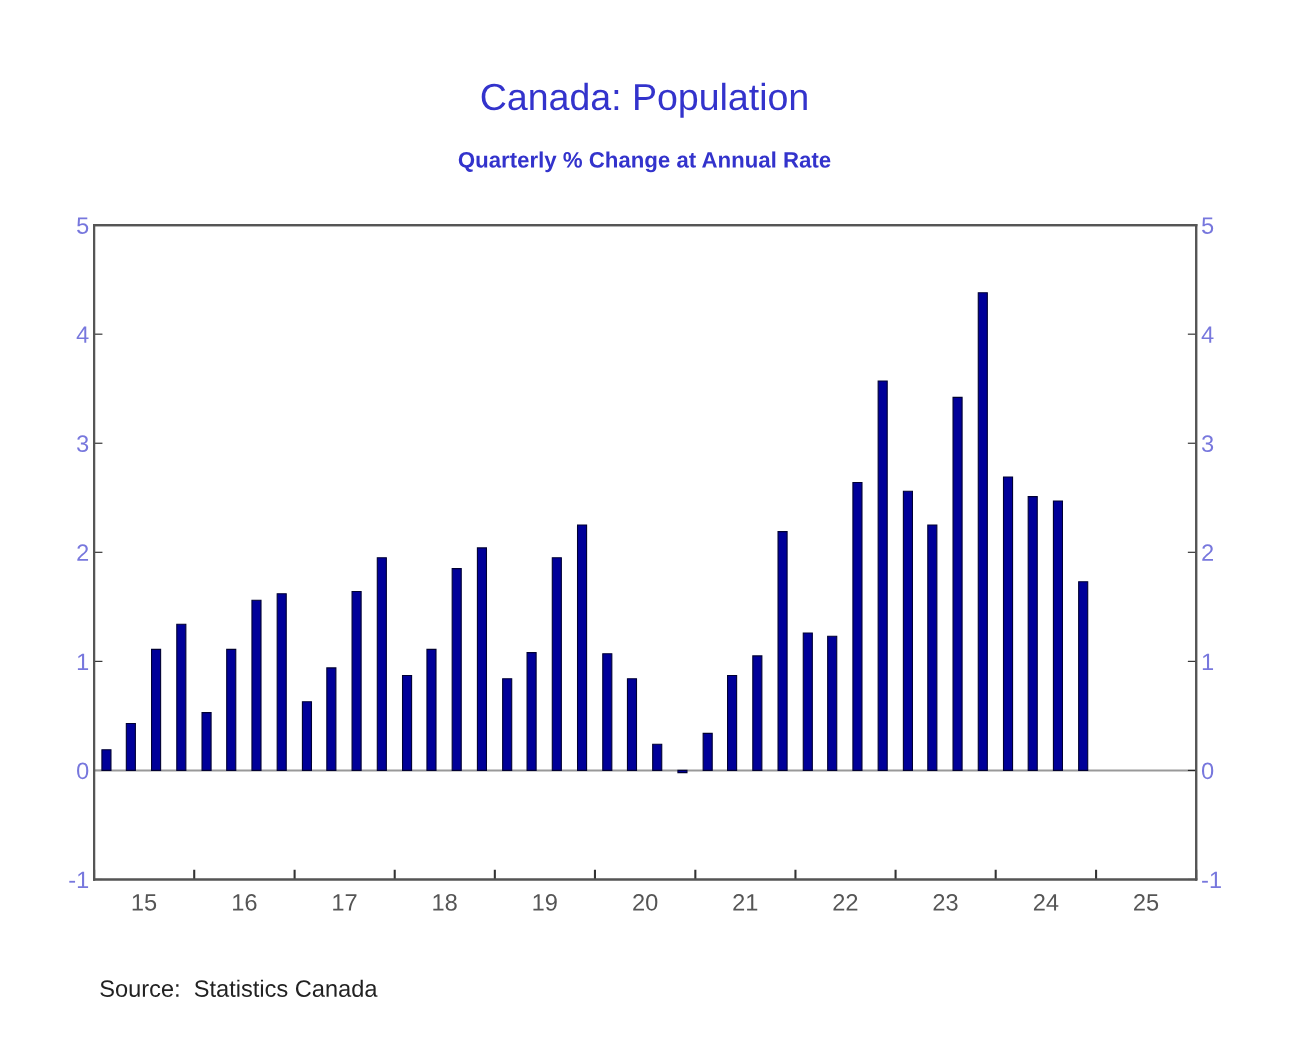 The width and height of the screenshot is (1289, 1047). Describe the element at coordinates (1207, 334) in the screenshot. I see `y2-tick-label: 4` at that location.